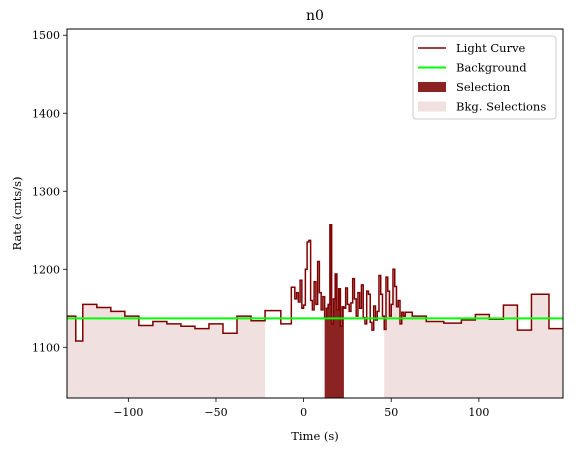 Image resolution: width=576 pixels, height=450 pixels. What do you see at coordinates (46, 35) in the screenshot?
I see `y-tick-label: 1500` at bounding box center [46, 35].